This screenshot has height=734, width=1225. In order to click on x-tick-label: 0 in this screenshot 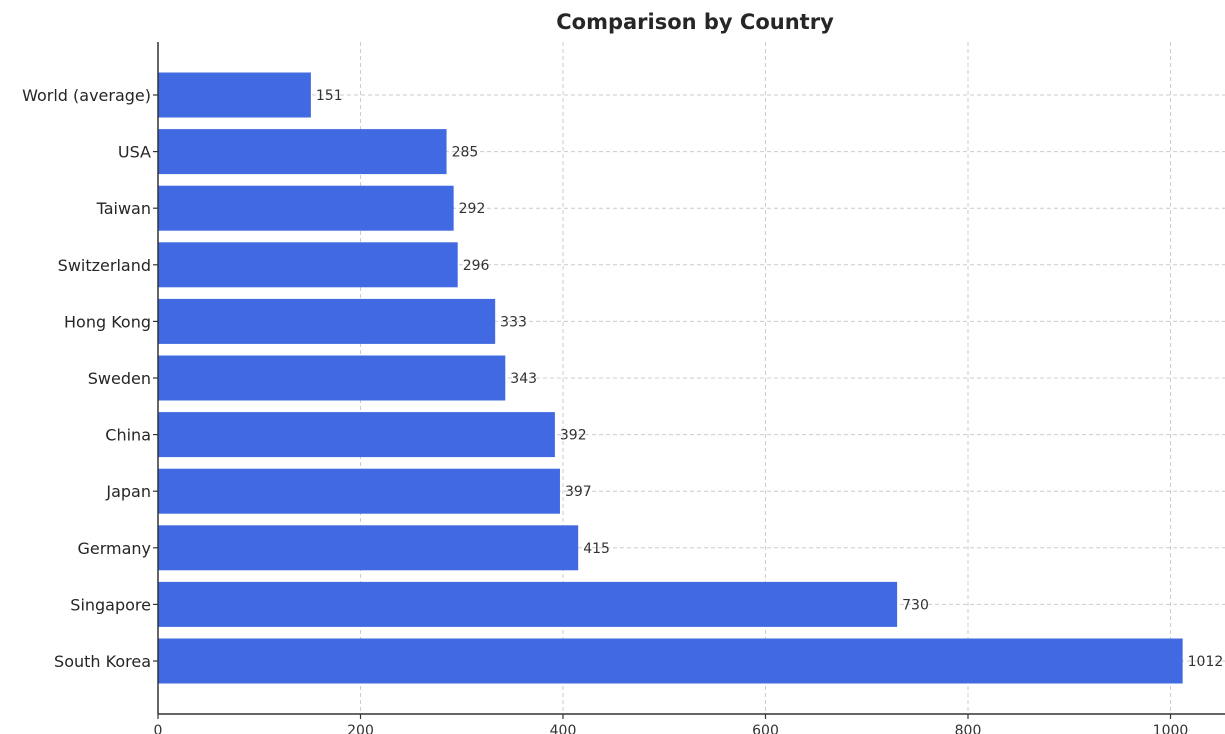, I will do `click(158, 728)`.